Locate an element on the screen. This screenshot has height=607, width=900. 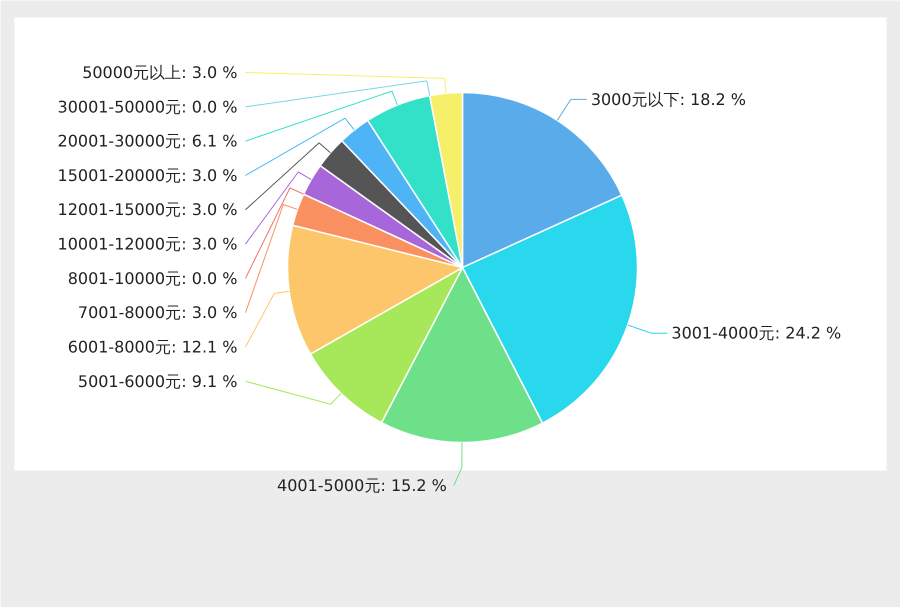
slice-label: 3001-4000元 is located at coordinates (723, 333).